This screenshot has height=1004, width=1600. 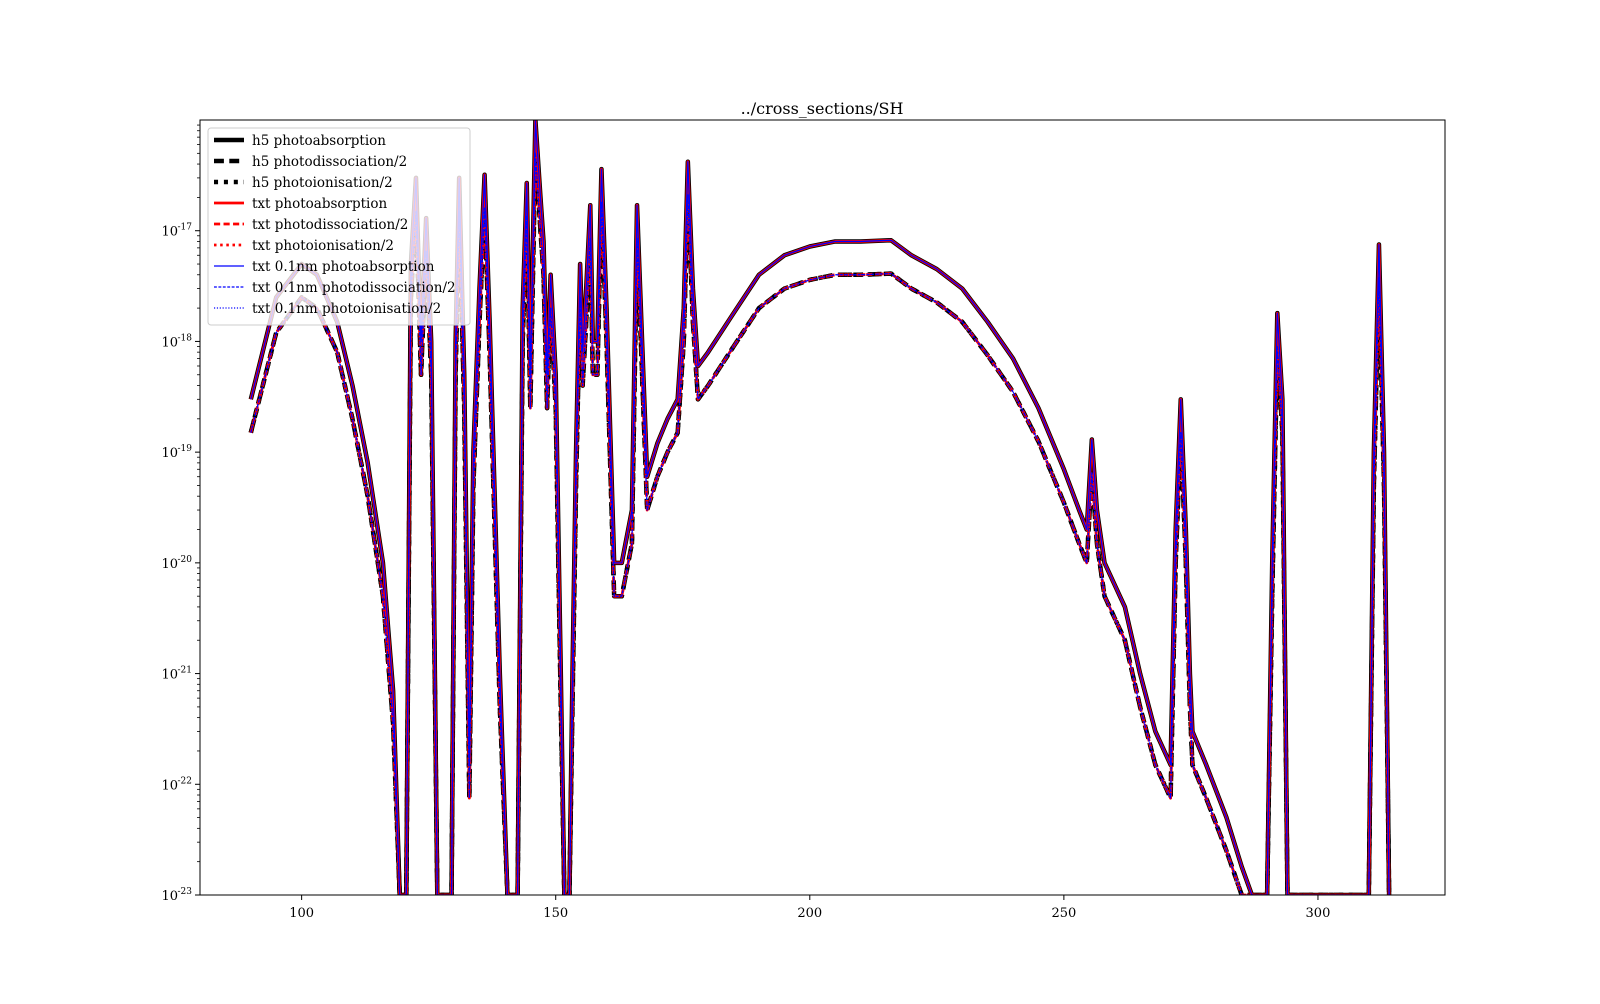 I want to click on x-tick-label: 300, so click(x=1318, y=913).